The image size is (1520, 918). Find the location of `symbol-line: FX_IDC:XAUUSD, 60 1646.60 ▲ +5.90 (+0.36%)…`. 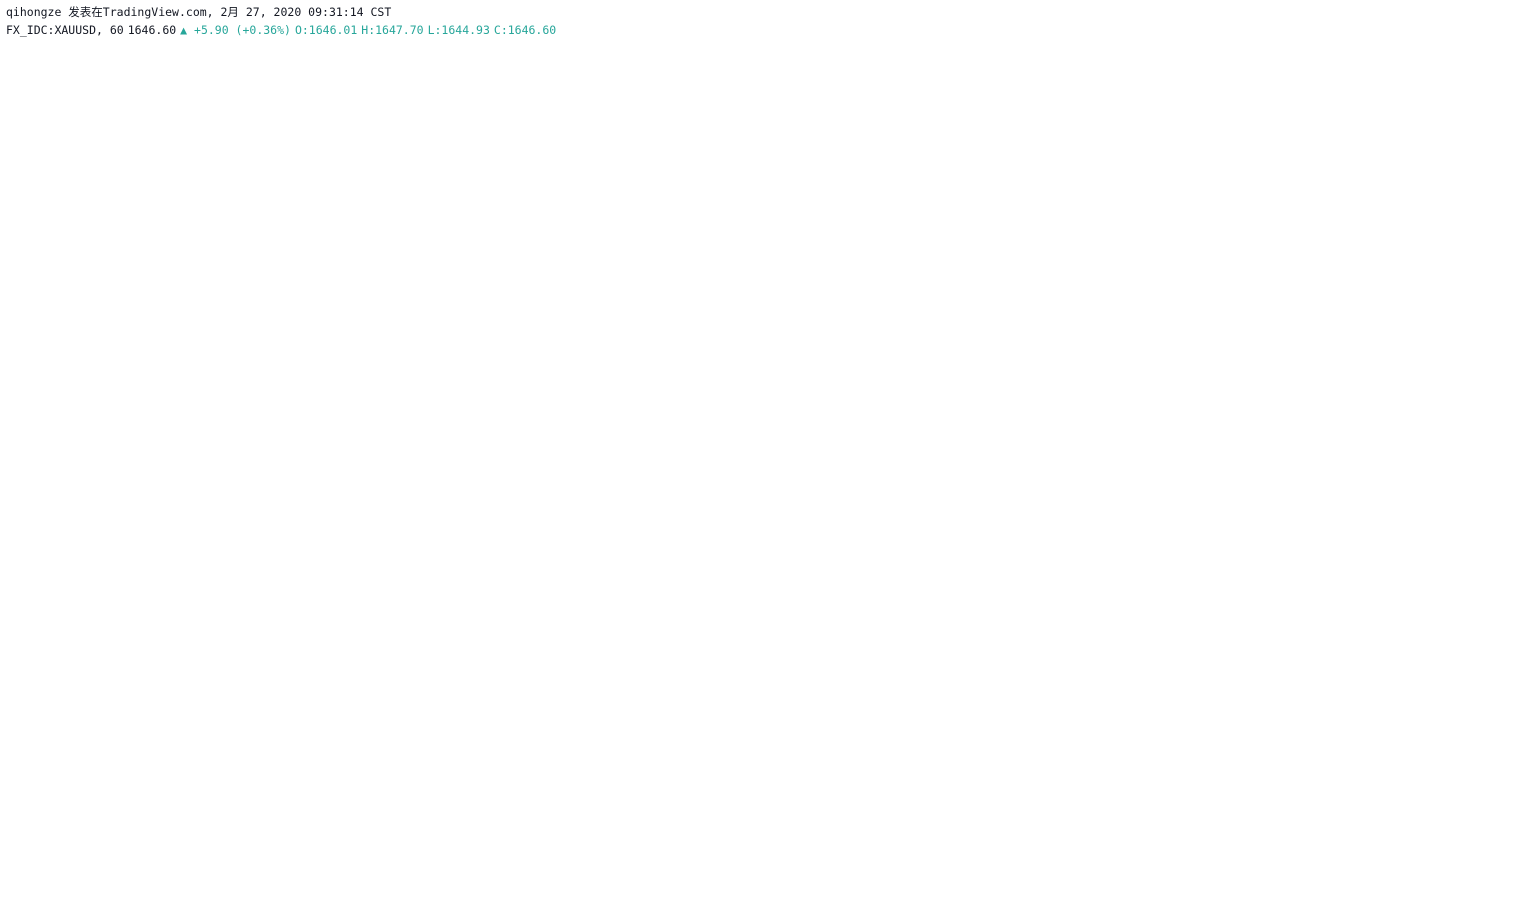

symbol-line: FX_IDC:XAUUSD, 60 1646.60 ▲ +5.90 (+0.36%)… is located at coordinates (283, 30).